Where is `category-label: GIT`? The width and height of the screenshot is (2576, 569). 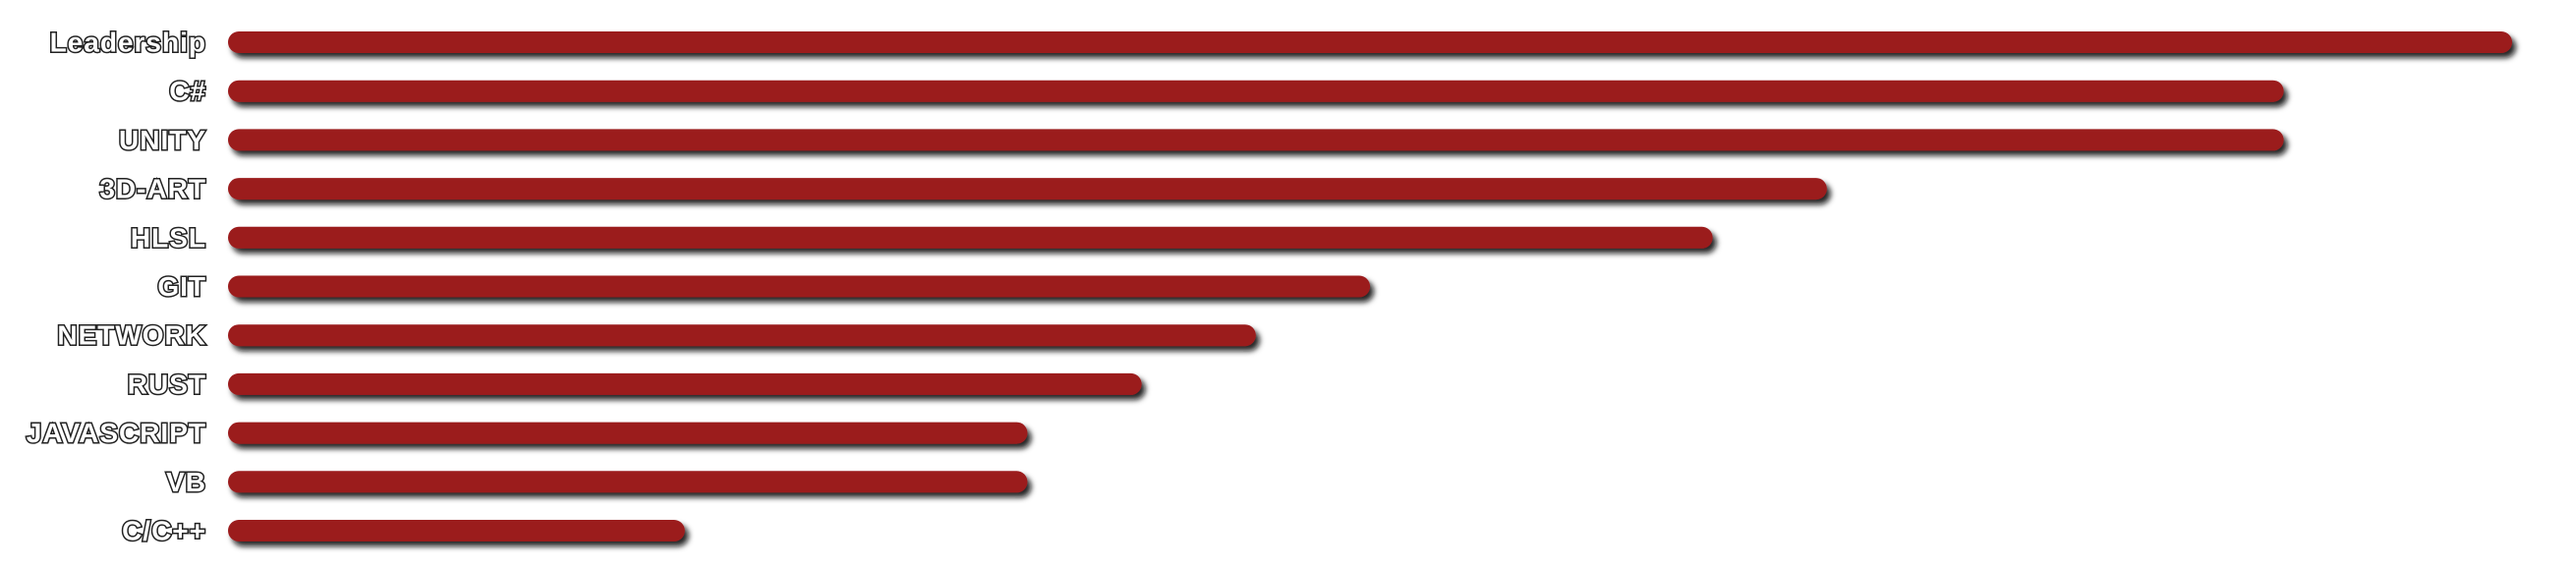
category-label: GIT is located at coordinates (181, 287).